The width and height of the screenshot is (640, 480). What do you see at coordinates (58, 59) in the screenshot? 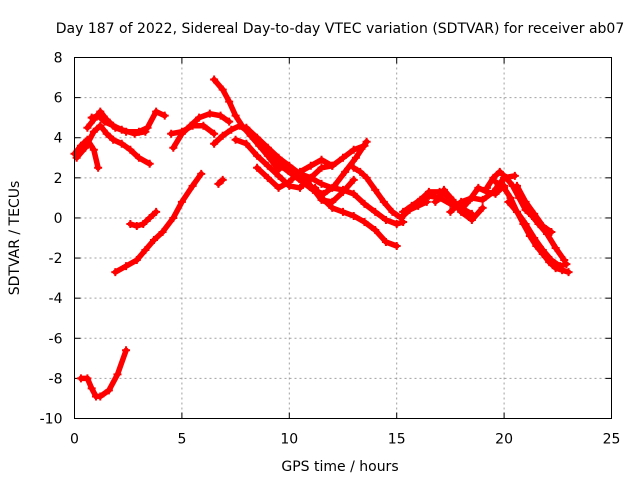
I see `y-tick-label: 8` at bounding box center [58, 59].